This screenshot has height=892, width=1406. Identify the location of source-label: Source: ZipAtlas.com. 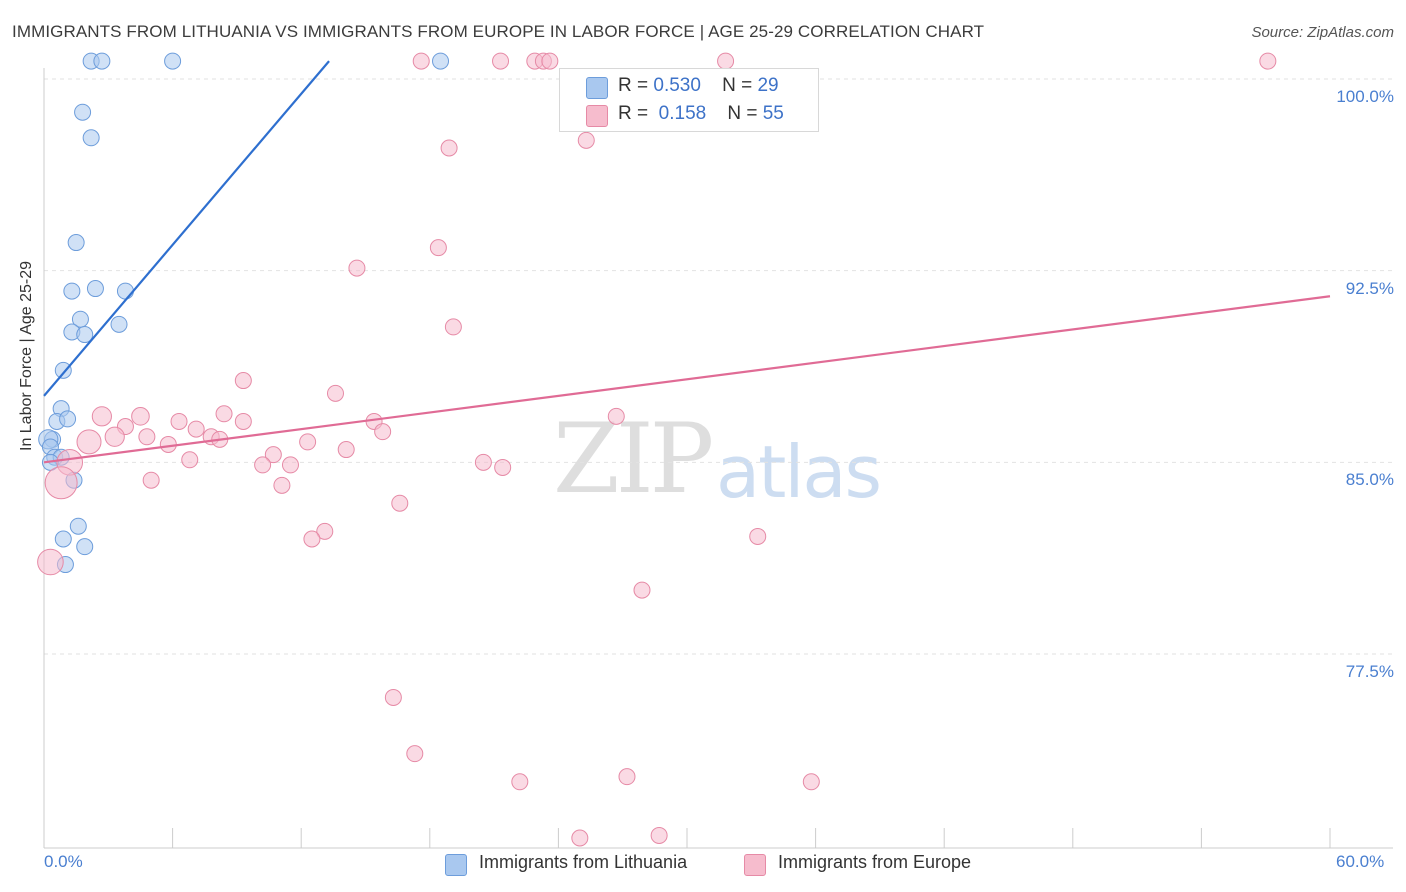
(1322, 32).